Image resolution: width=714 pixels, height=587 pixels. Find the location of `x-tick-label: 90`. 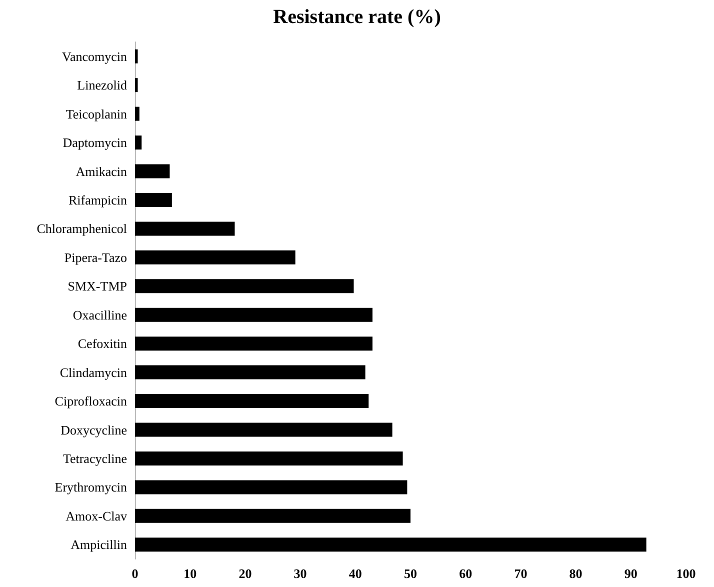

x-tick-label: 90 is located at coordinates (631, 573).